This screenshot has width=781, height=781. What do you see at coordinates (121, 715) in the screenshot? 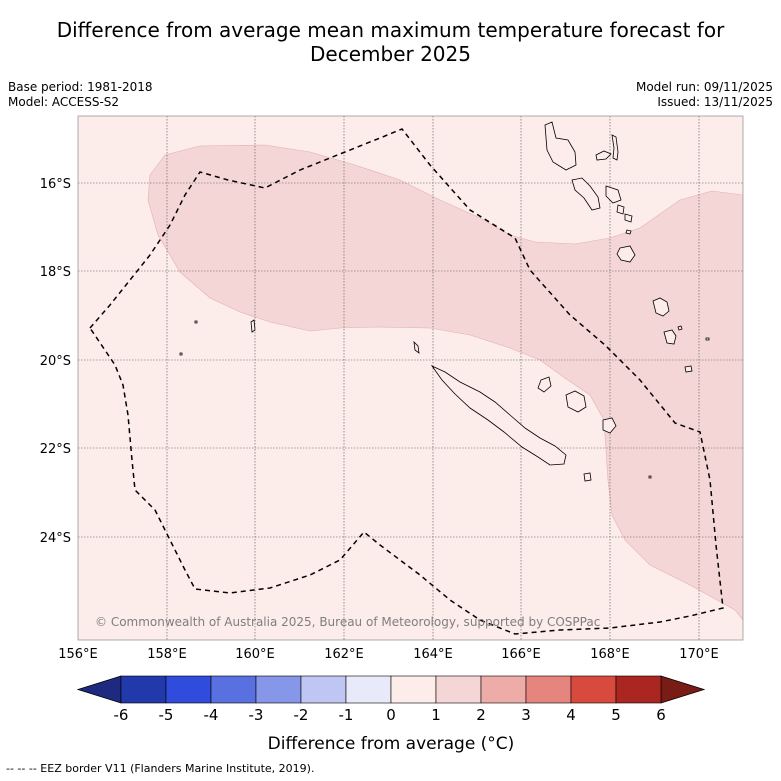
I see `colorbar-tick-label: -6` at bounding box center [121, 715].